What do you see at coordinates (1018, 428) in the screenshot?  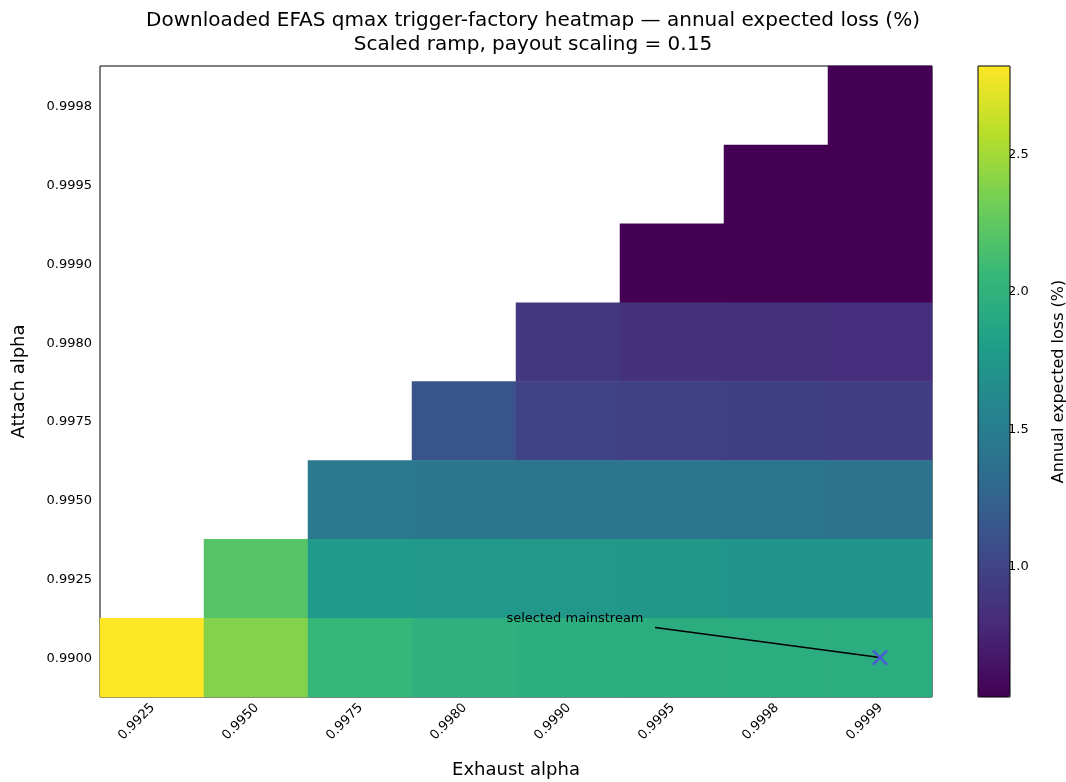 I see `color-bar-label: 1.5` at bounding box center [1018, 428].